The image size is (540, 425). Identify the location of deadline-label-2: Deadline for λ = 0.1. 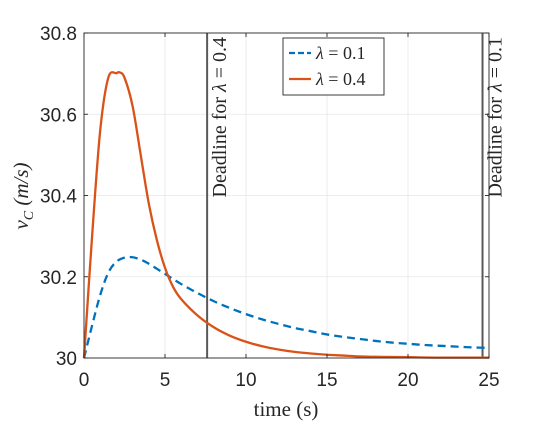
(496, 117).